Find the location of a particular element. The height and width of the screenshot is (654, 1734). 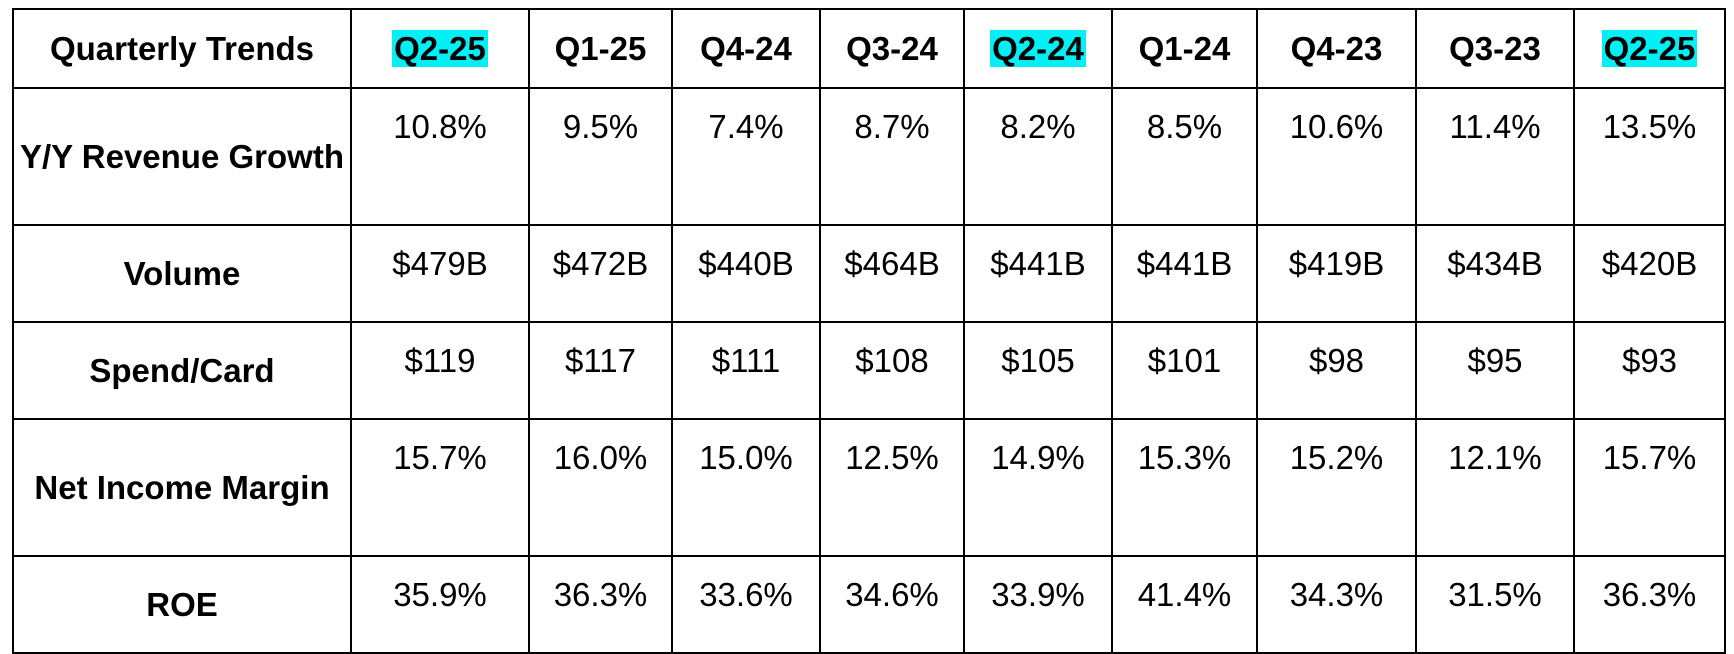

row-header: Spend/Card is located at coordinates (182, 370).